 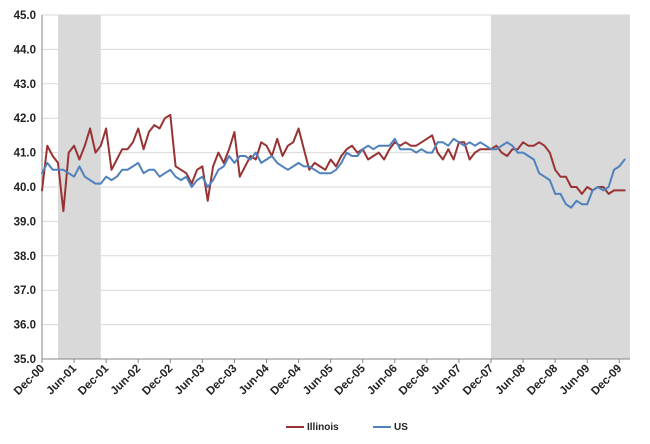 I want to click on legend-label-illinois: Illinois, so click(x=323, y=427).